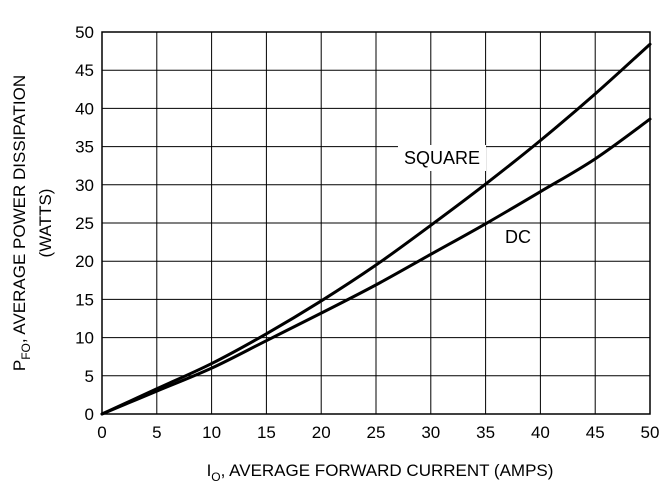 The height and width of the screenshot is (488, 665). I want to click on x-axis-label-rest: , AVERAGE FORWARD CURRENT (AMPS), so click(387, 470).